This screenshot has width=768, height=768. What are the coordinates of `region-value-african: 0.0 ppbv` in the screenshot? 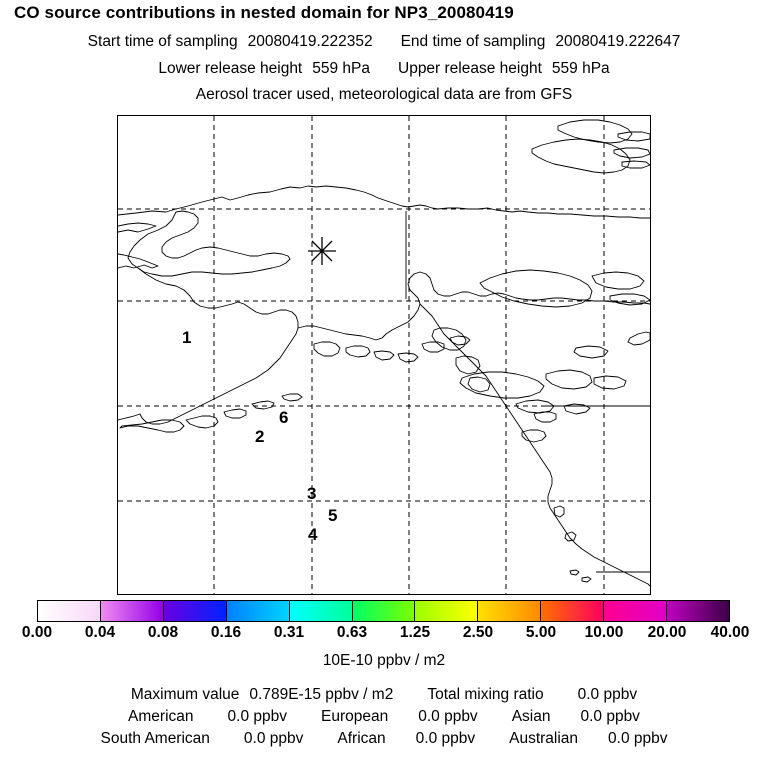 It's located at (445, 738).